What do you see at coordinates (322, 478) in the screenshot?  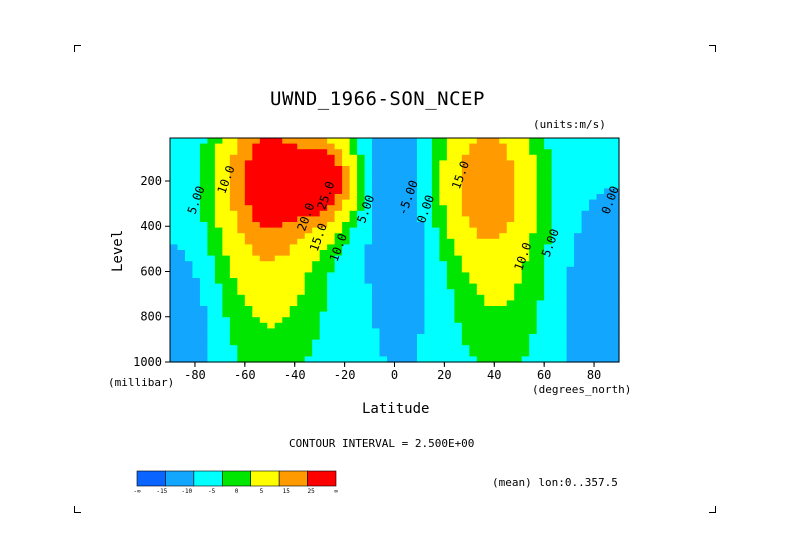 I see `colorbar-swatch` at bounding box center [322, 478].